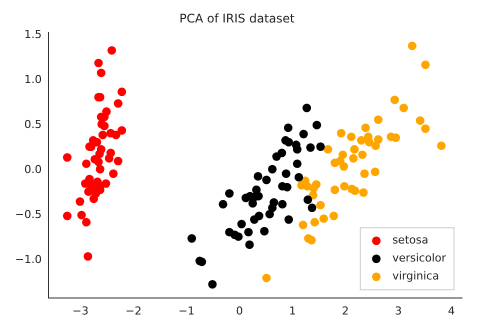 Image resolution: width=478 pixels, height=333 pixels. What do you see at coordinates (33, 169) in the screenshot?
I see `y-tick-label: 0.0` at bounding box center [33, 169].